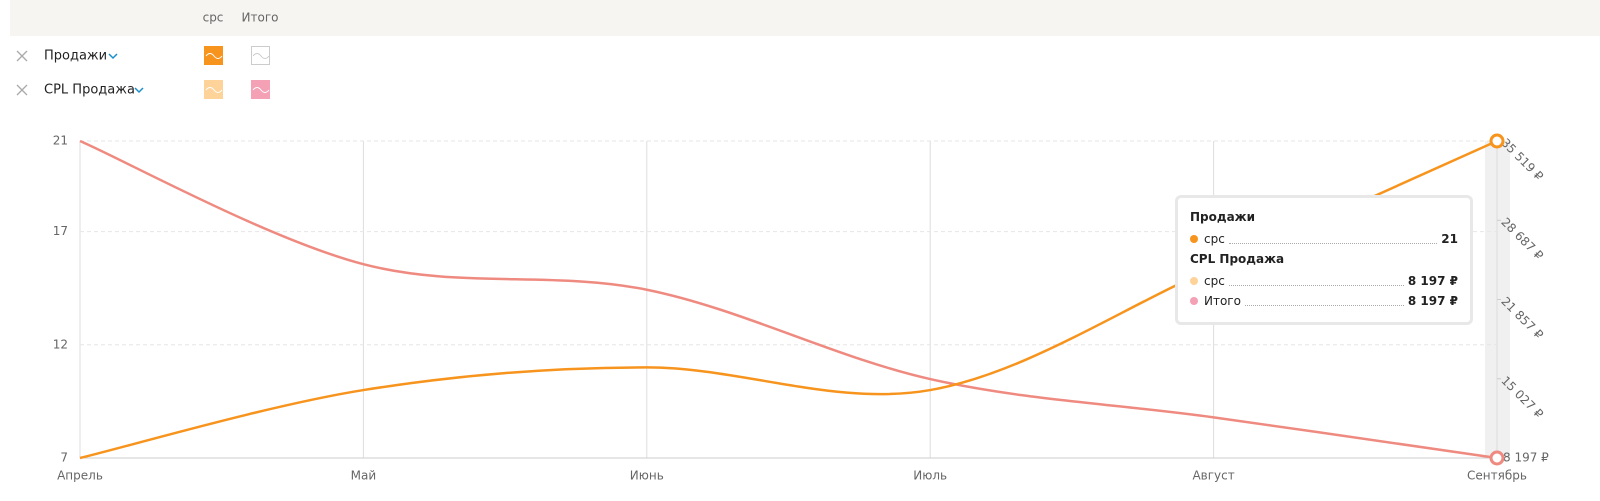 The width and height of the screenshot is (1600, 501). I want to click on y-tick-label: 17, so click(60, 231).